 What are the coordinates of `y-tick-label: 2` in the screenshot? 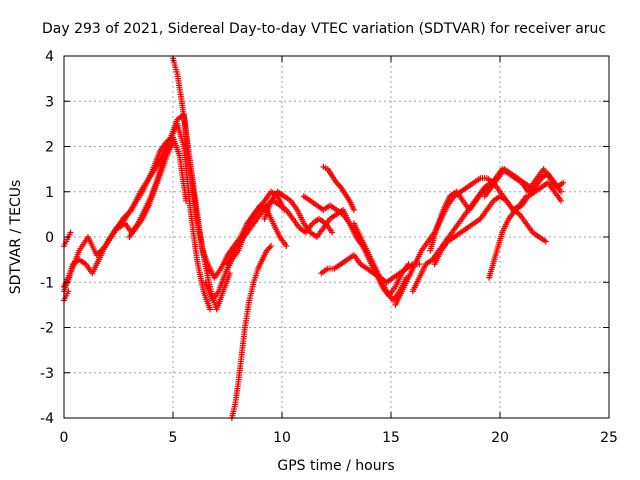 It's located at (49, 148).